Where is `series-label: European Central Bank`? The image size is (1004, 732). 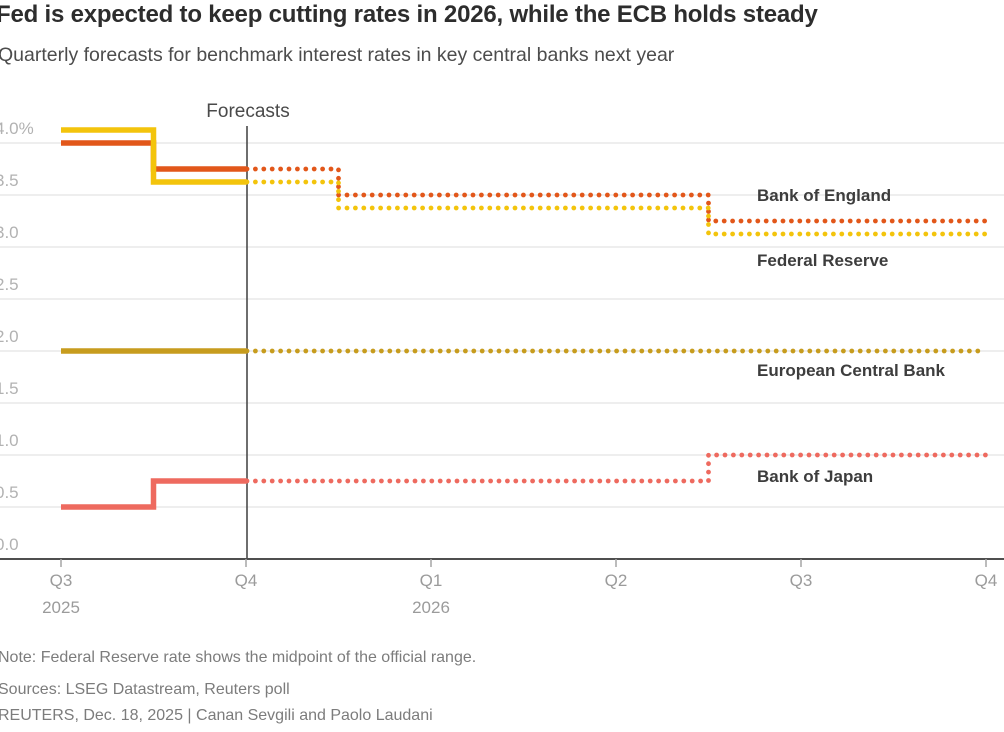
series-label: European Central Bank is located at coordinates (851, 370).